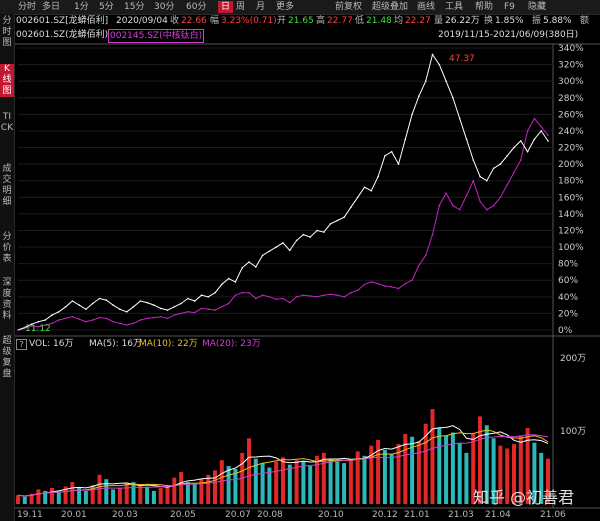  Describe the element at coordinates (537, 21) in the screenshot. I see `amplitude-label: 振` at that location.